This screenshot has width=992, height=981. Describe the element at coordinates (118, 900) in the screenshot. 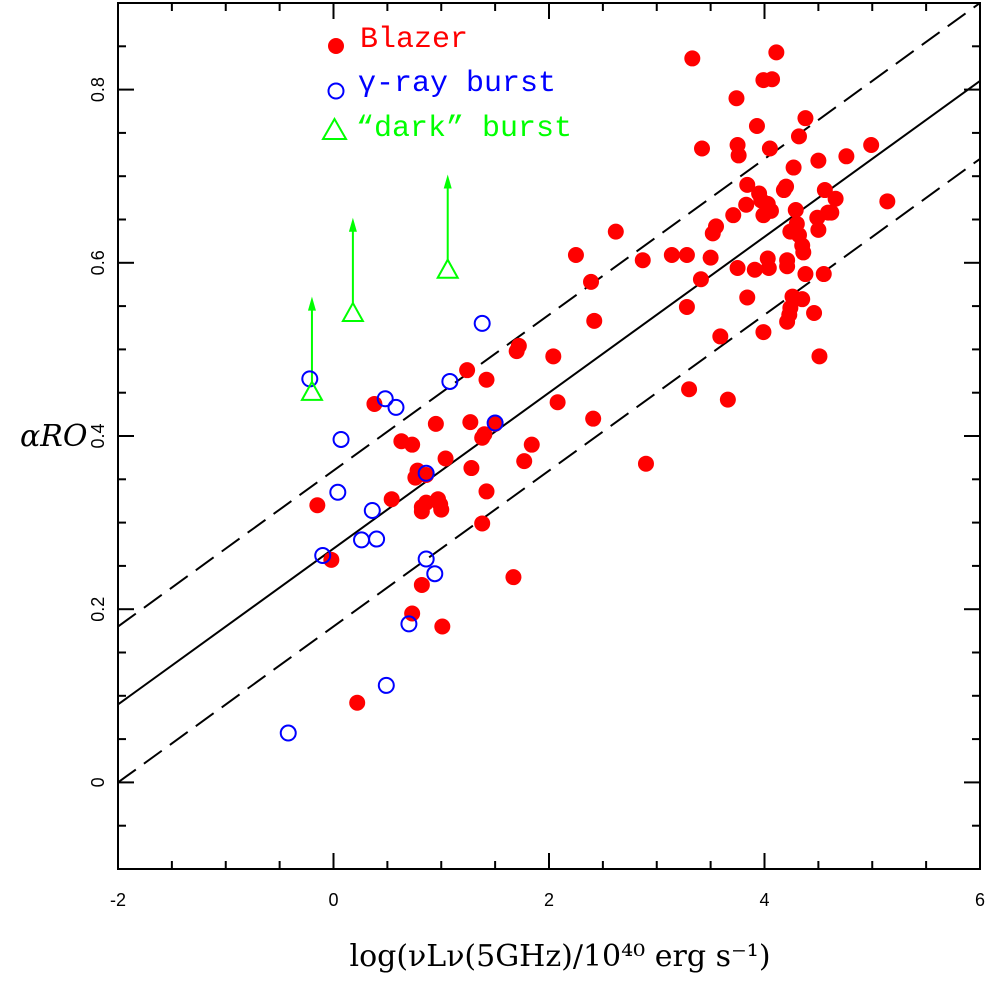

I see `x-tick-label: -2` at that location.